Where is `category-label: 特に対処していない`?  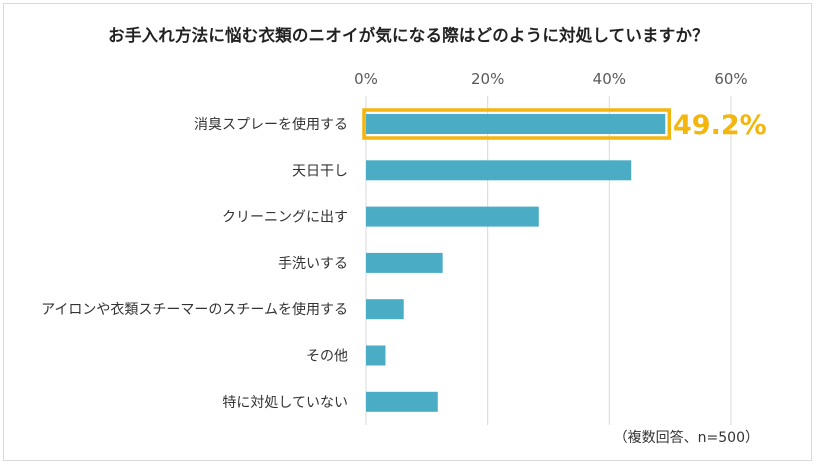
category-label: 特に対処していない is located at coordinates (285, 403).